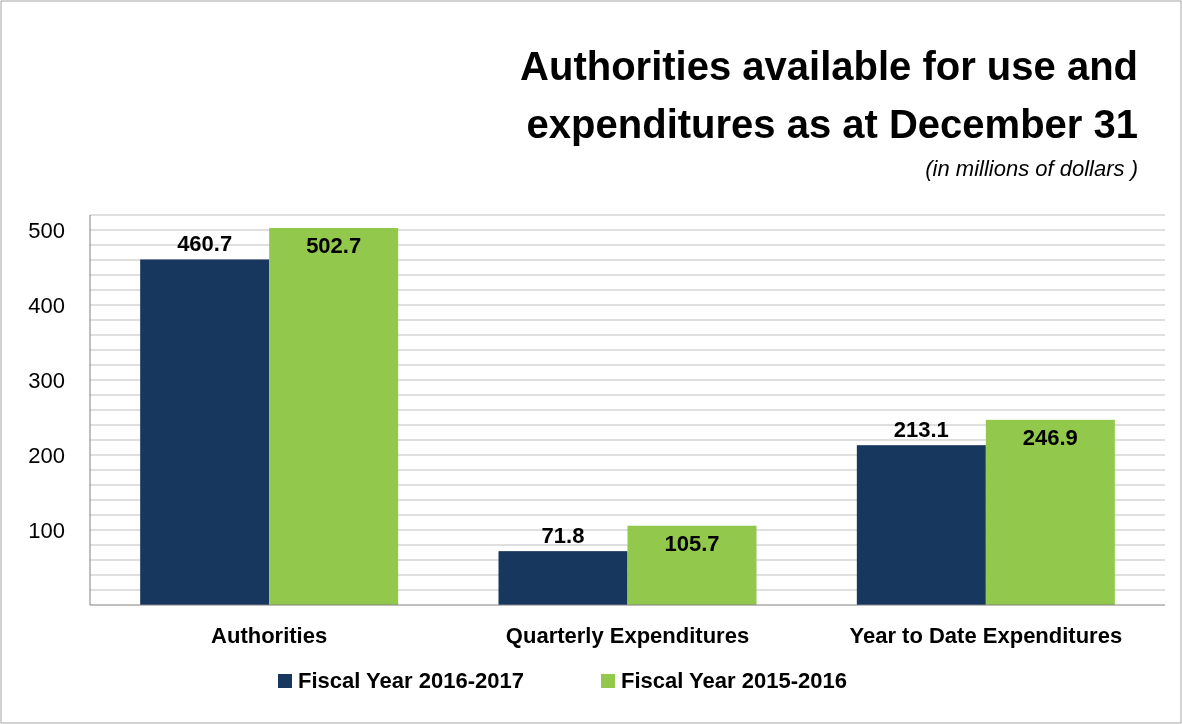 The image size is (1182, 724). What do you see at coordinates (269, 635) in the screenshot?
I see `x-tick-label: Authorities` at bounding box center [269, 635].